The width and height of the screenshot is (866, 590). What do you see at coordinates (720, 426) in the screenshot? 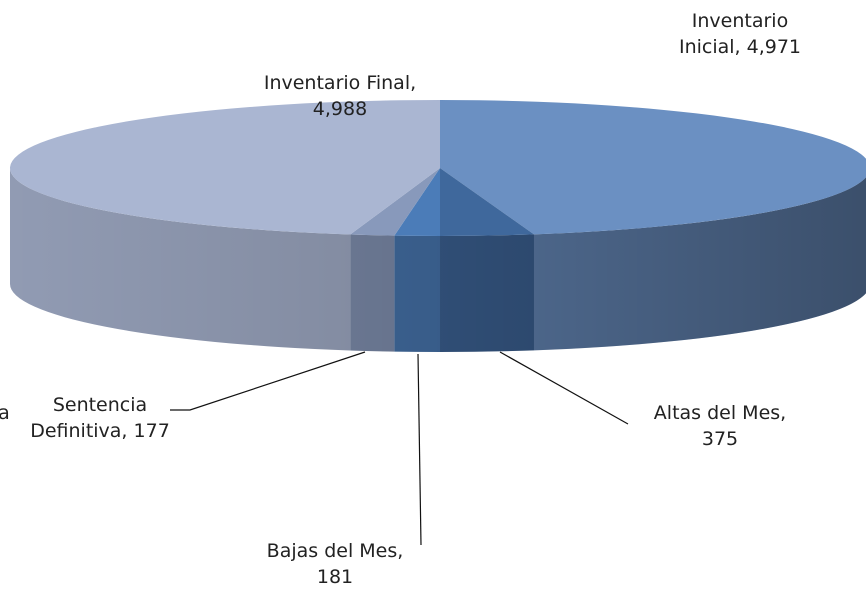
I see `data-label: Altas del Mes, 375` at bounding box center [720, 426].